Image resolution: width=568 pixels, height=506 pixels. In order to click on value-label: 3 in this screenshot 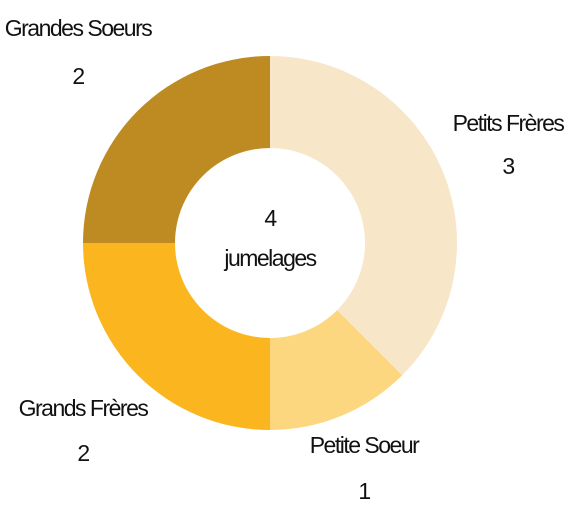, I will do `click(508, 166)`.